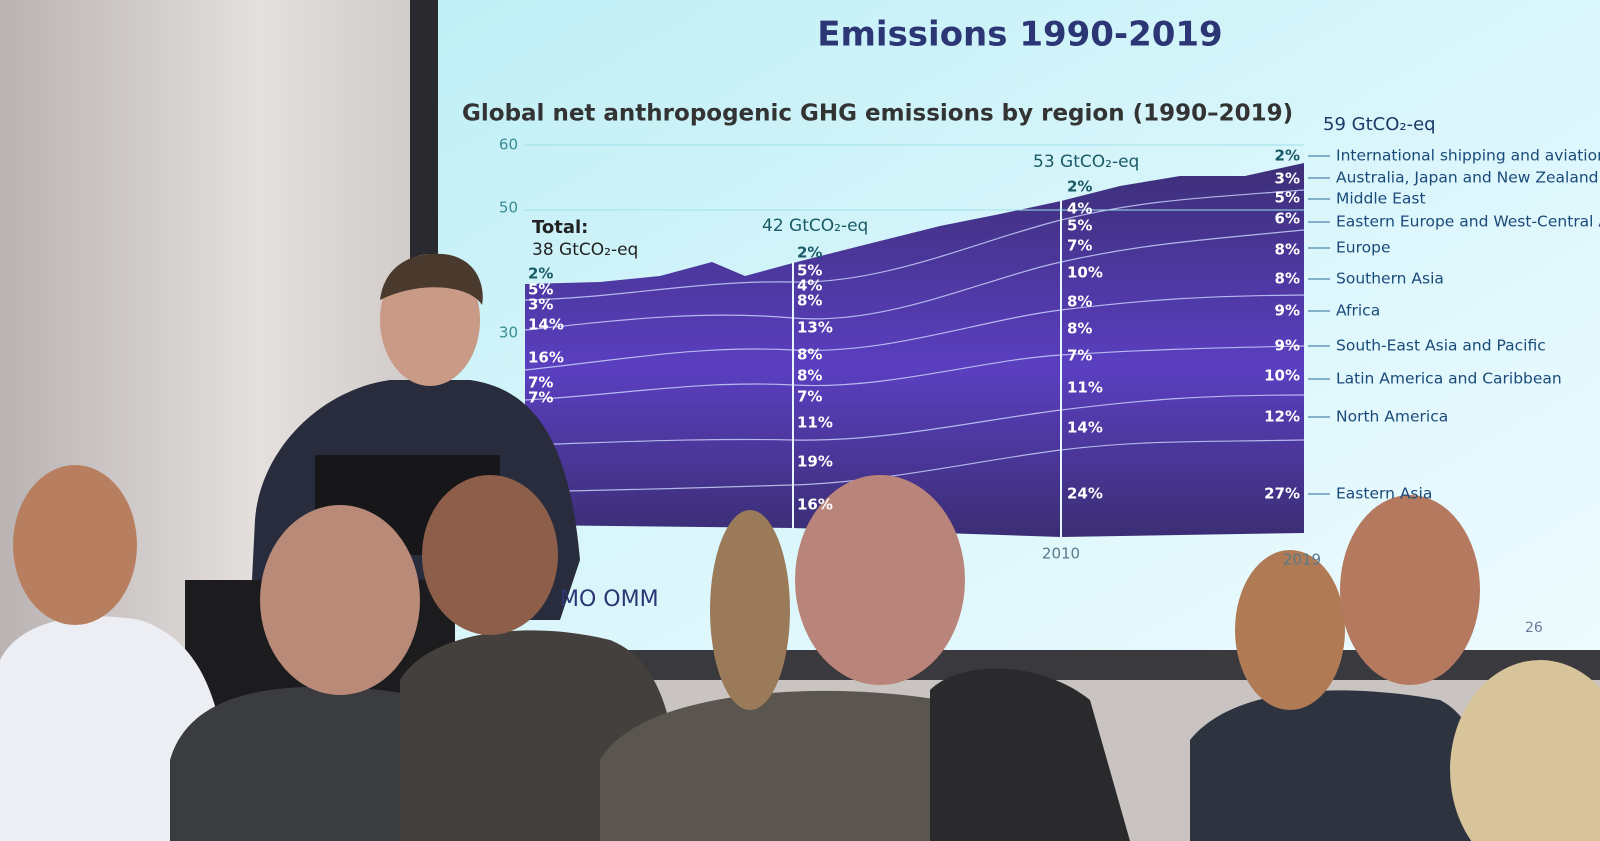  I want to click on share-label: 13%, so click(815, 328).